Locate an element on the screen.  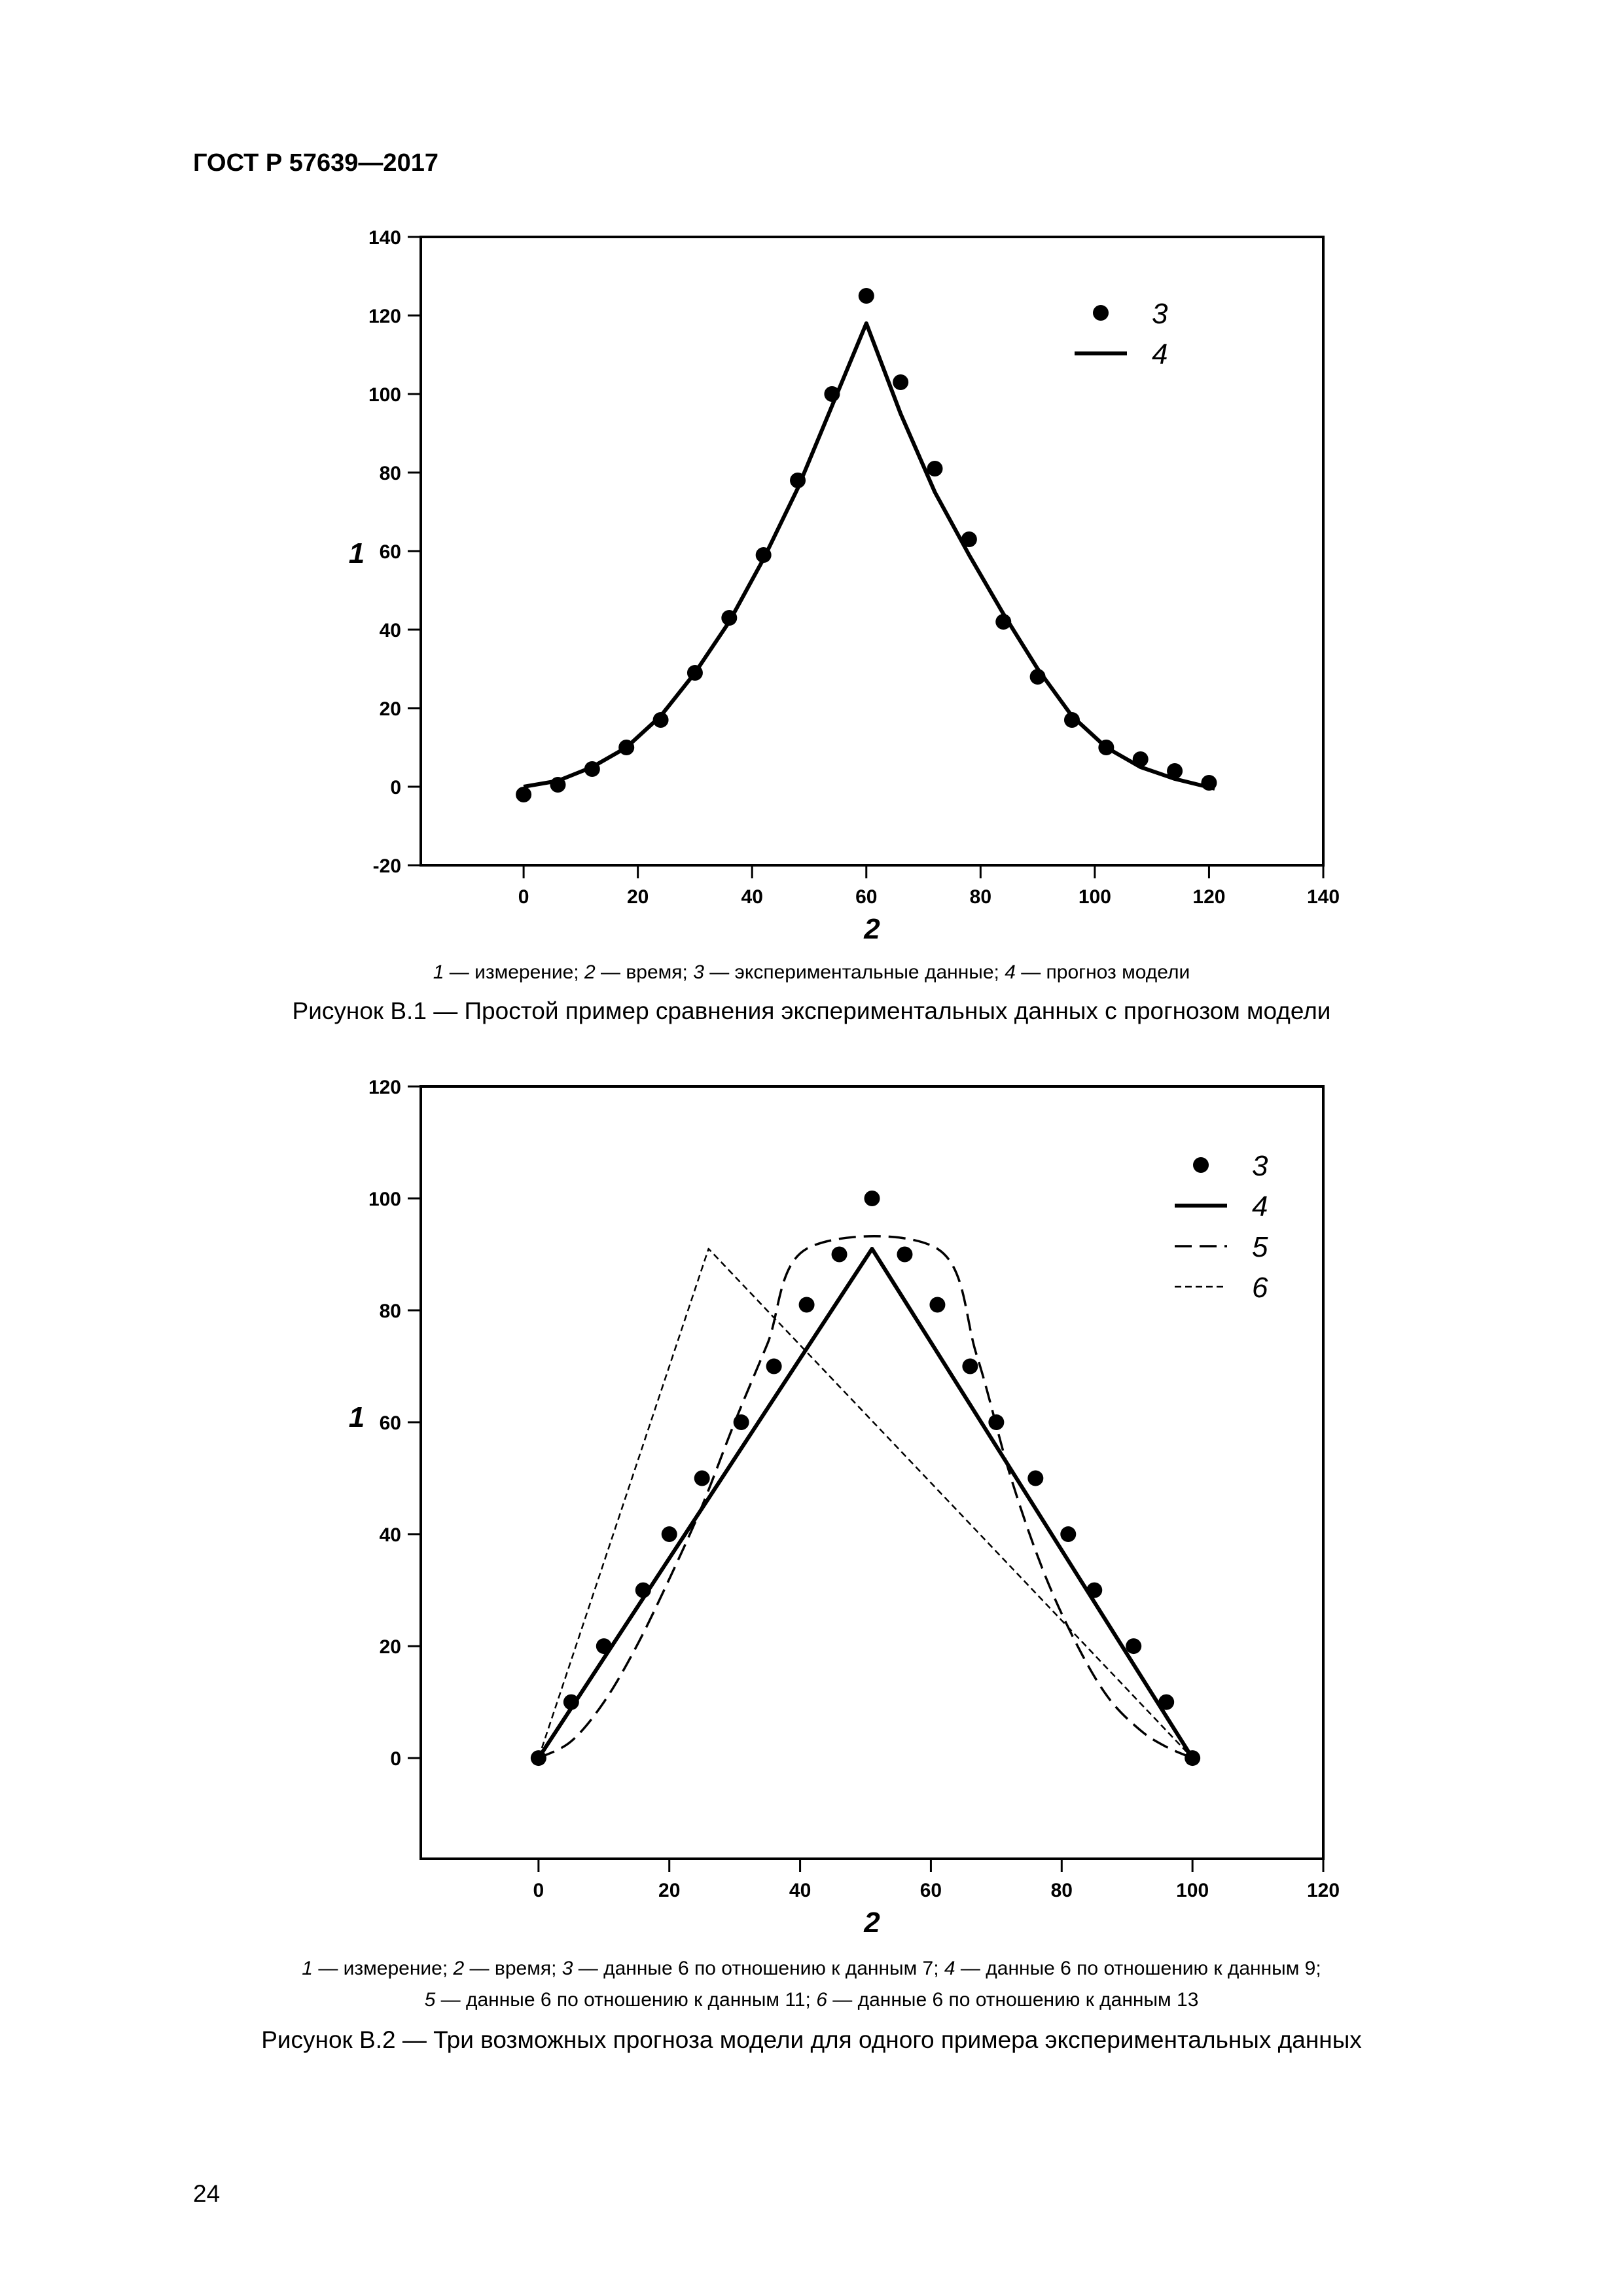
note-num: 5 is located at coordinates (430, 2000).